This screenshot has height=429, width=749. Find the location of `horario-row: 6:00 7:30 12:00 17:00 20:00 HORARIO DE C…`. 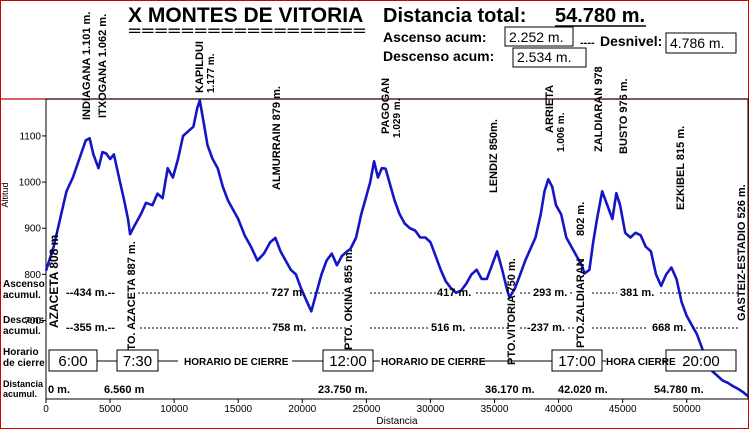

horario-row: 6:00 7:30 12:00 17:00 20:00 HORARIO DE C… is located at coordinates (392, 360).